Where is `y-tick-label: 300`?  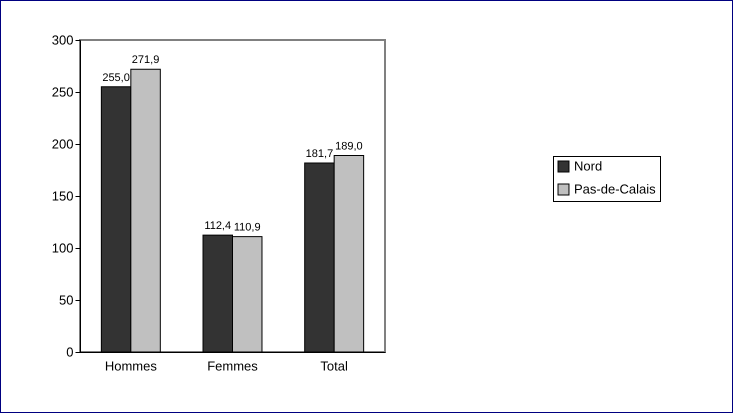 y-tick-label: 300 is located at coordinates (63, 40).